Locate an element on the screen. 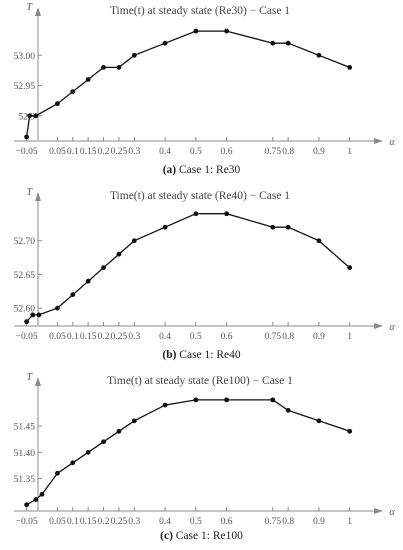 This screenshot has height=550, width=403. chart-title: Time(t) at steady state (Re40) − Case 1 is located at coordinates (200, 196).